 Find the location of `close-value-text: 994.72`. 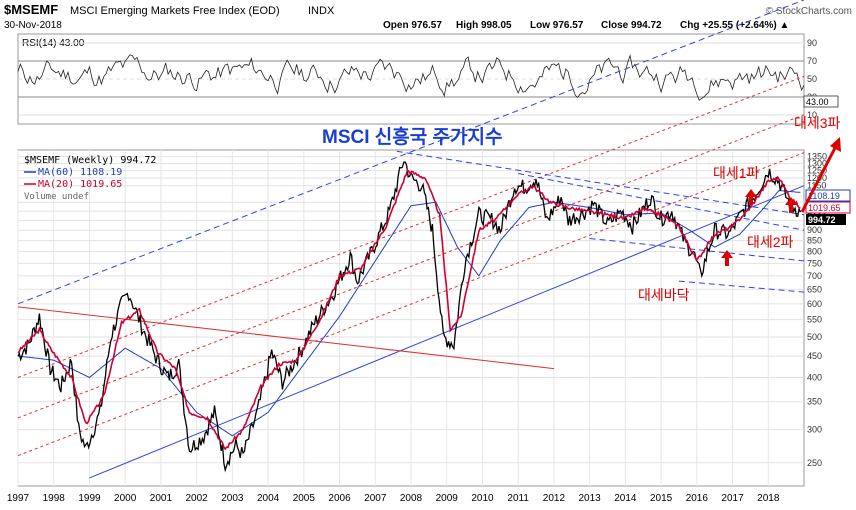

close-value-text: 994.72 is located at coordinates (822, 220).